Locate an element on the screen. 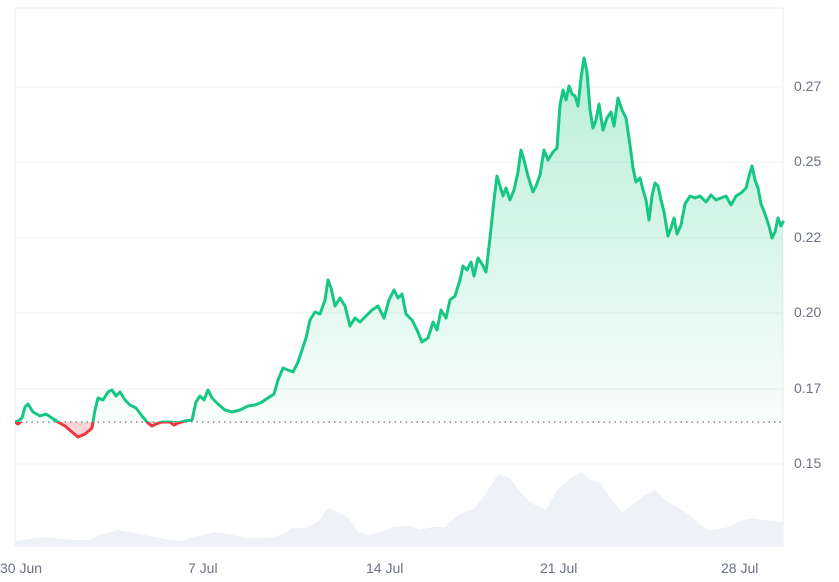  y-tick-label: 0.27 is located at coordinates (808, 86).